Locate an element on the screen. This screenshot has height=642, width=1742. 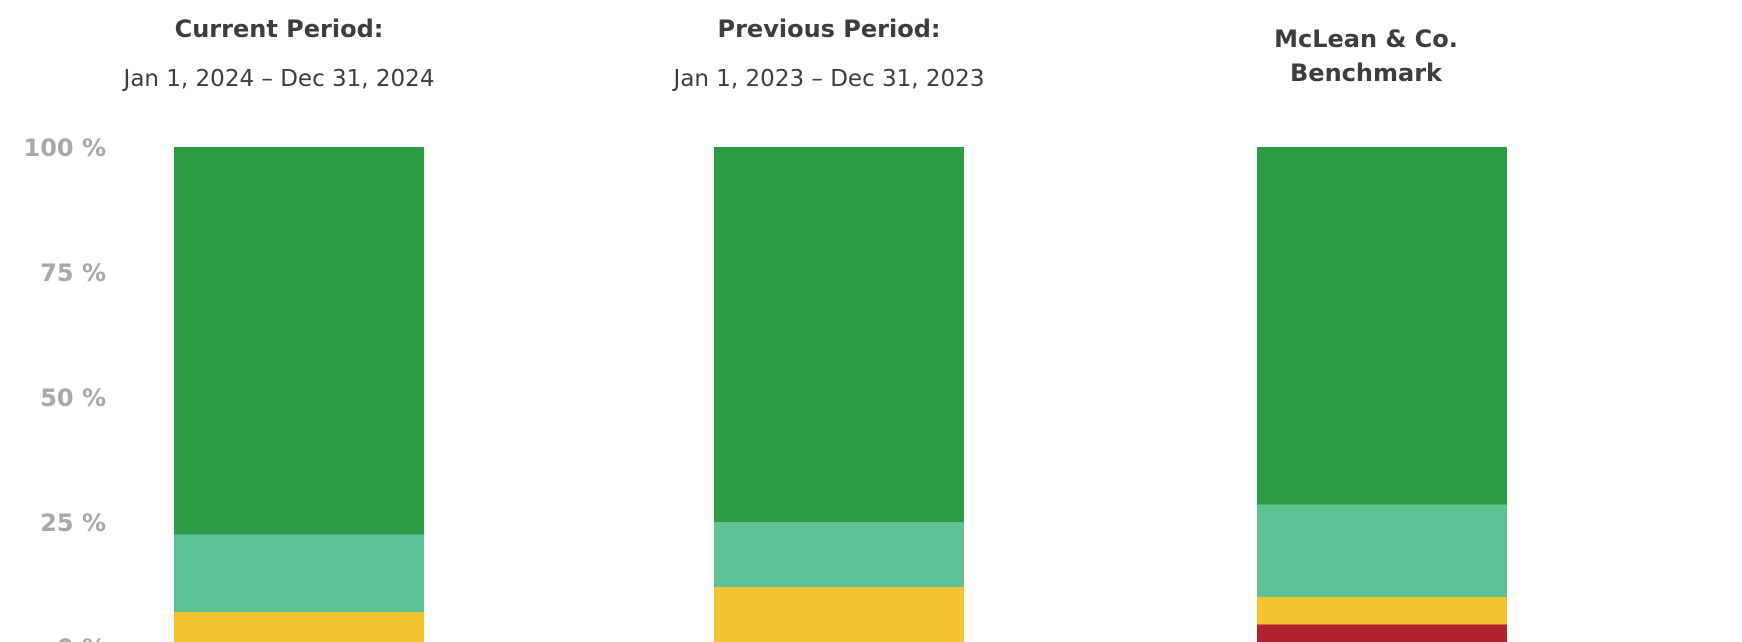
y-tick-label: 75 % is located at coordinates (73, 273).